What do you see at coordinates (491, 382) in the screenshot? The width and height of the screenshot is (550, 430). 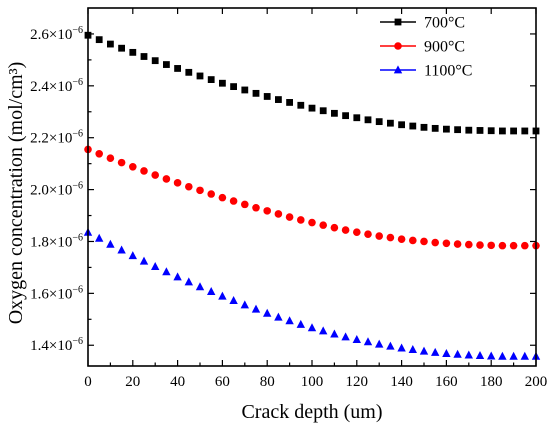 I see `x-tick-label: 180` at bounding box center [491, 382].